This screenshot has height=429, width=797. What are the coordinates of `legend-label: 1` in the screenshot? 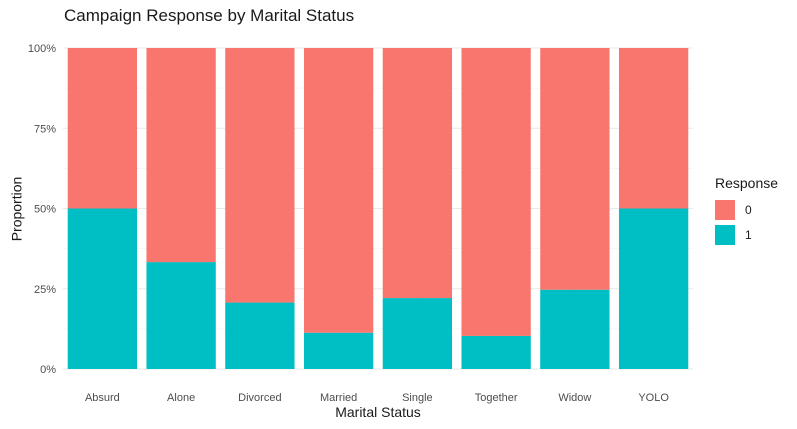 It's located at (748, 234).